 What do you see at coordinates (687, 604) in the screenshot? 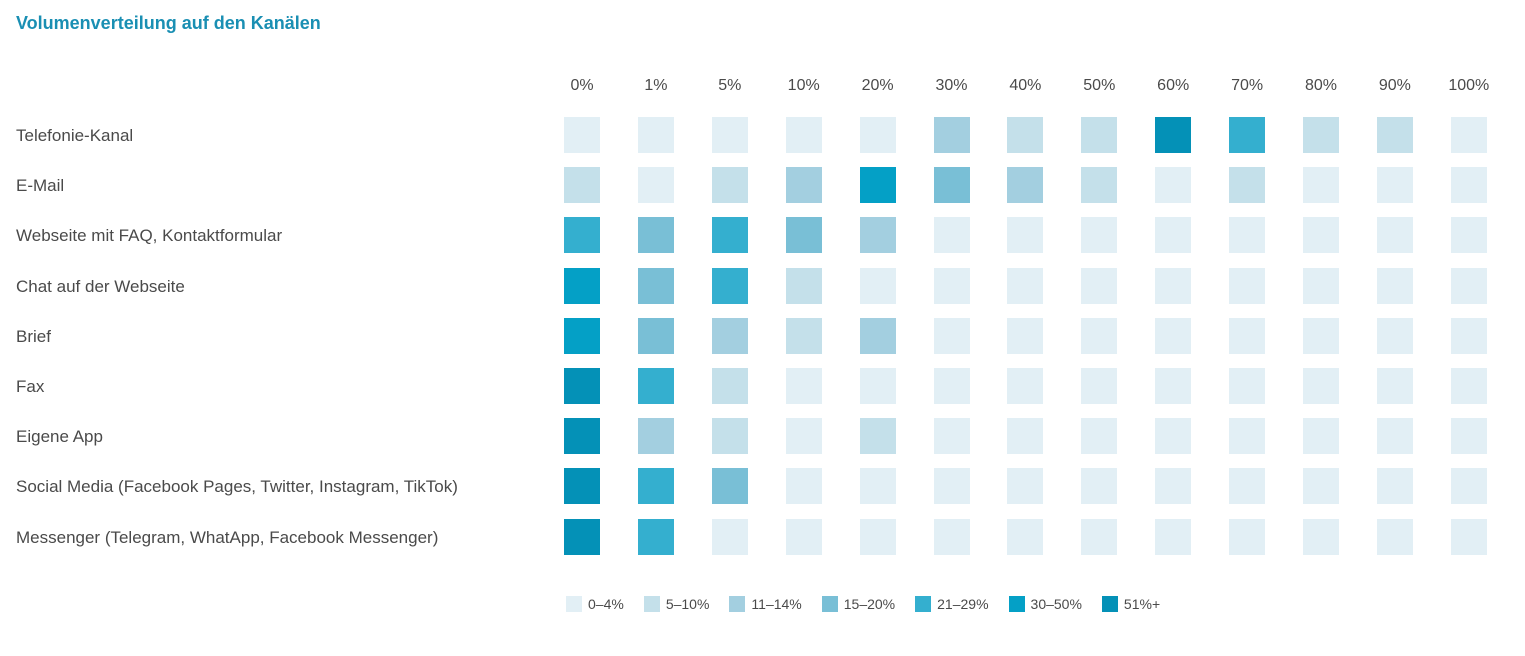
I see `legend-label: 5–10%` at bounding box center [687, 604].